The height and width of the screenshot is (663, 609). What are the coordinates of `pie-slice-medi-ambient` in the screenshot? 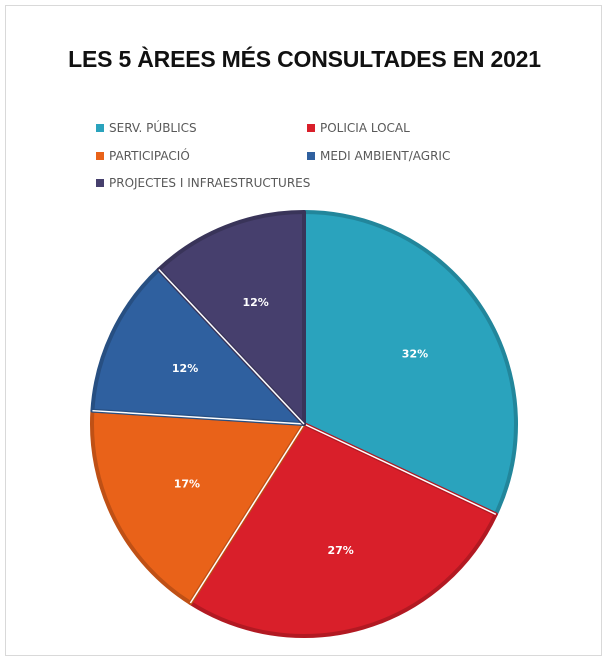 It's located at (198, 346).